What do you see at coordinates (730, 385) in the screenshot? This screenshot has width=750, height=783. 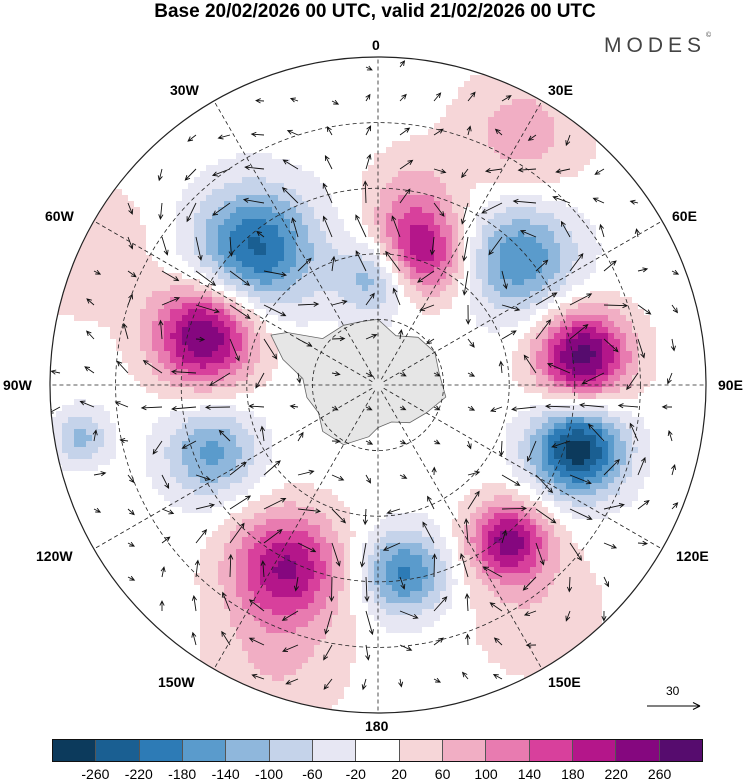 I see `longitude-label-90e: 90E` at bounding box center [730, 385].